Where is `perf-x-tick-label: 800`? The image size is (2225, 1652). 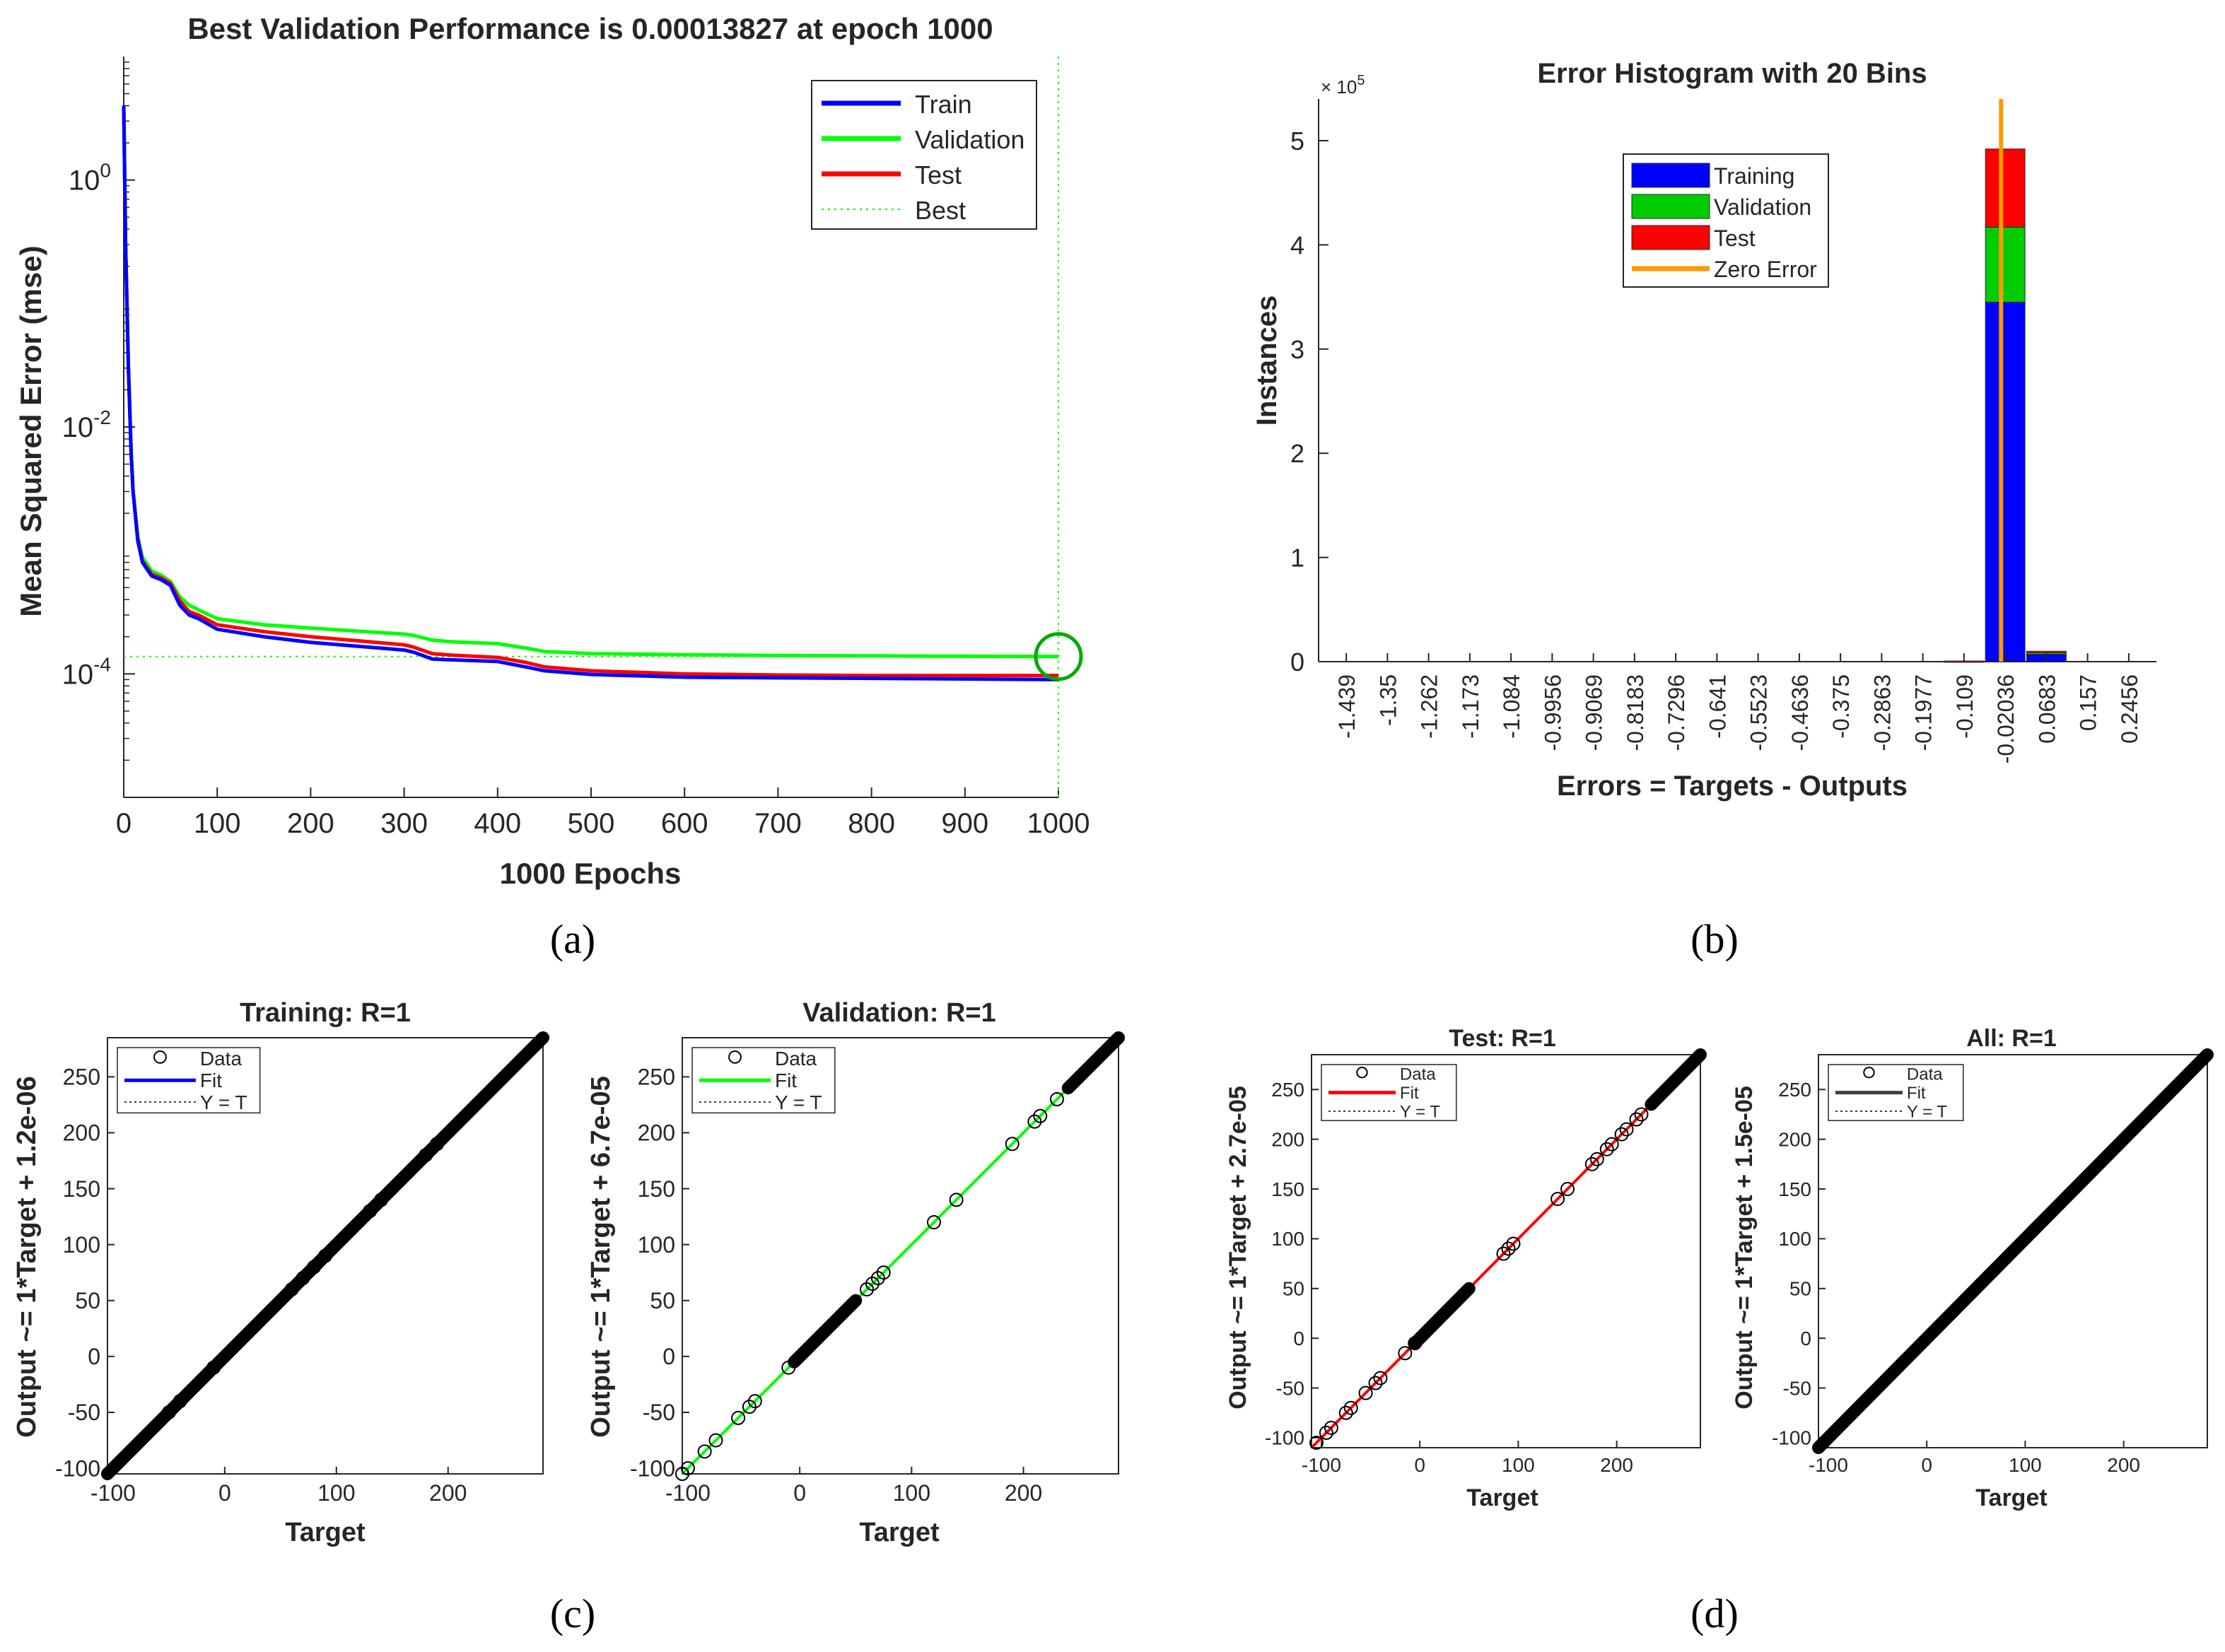 perf-x-tick-label: 800 is located at coordinates (871, 824).